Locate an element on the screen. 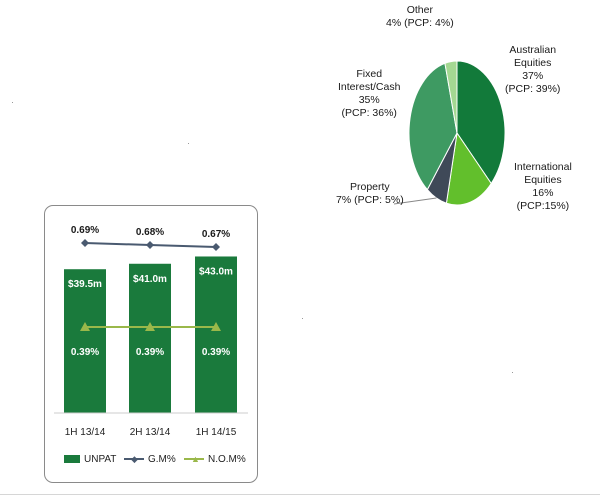 Image resolution: width=600 pixels, height=498 pixels. pie-label-property: Property 7% (PCP: 5%) is located at coordinates (370, 193).